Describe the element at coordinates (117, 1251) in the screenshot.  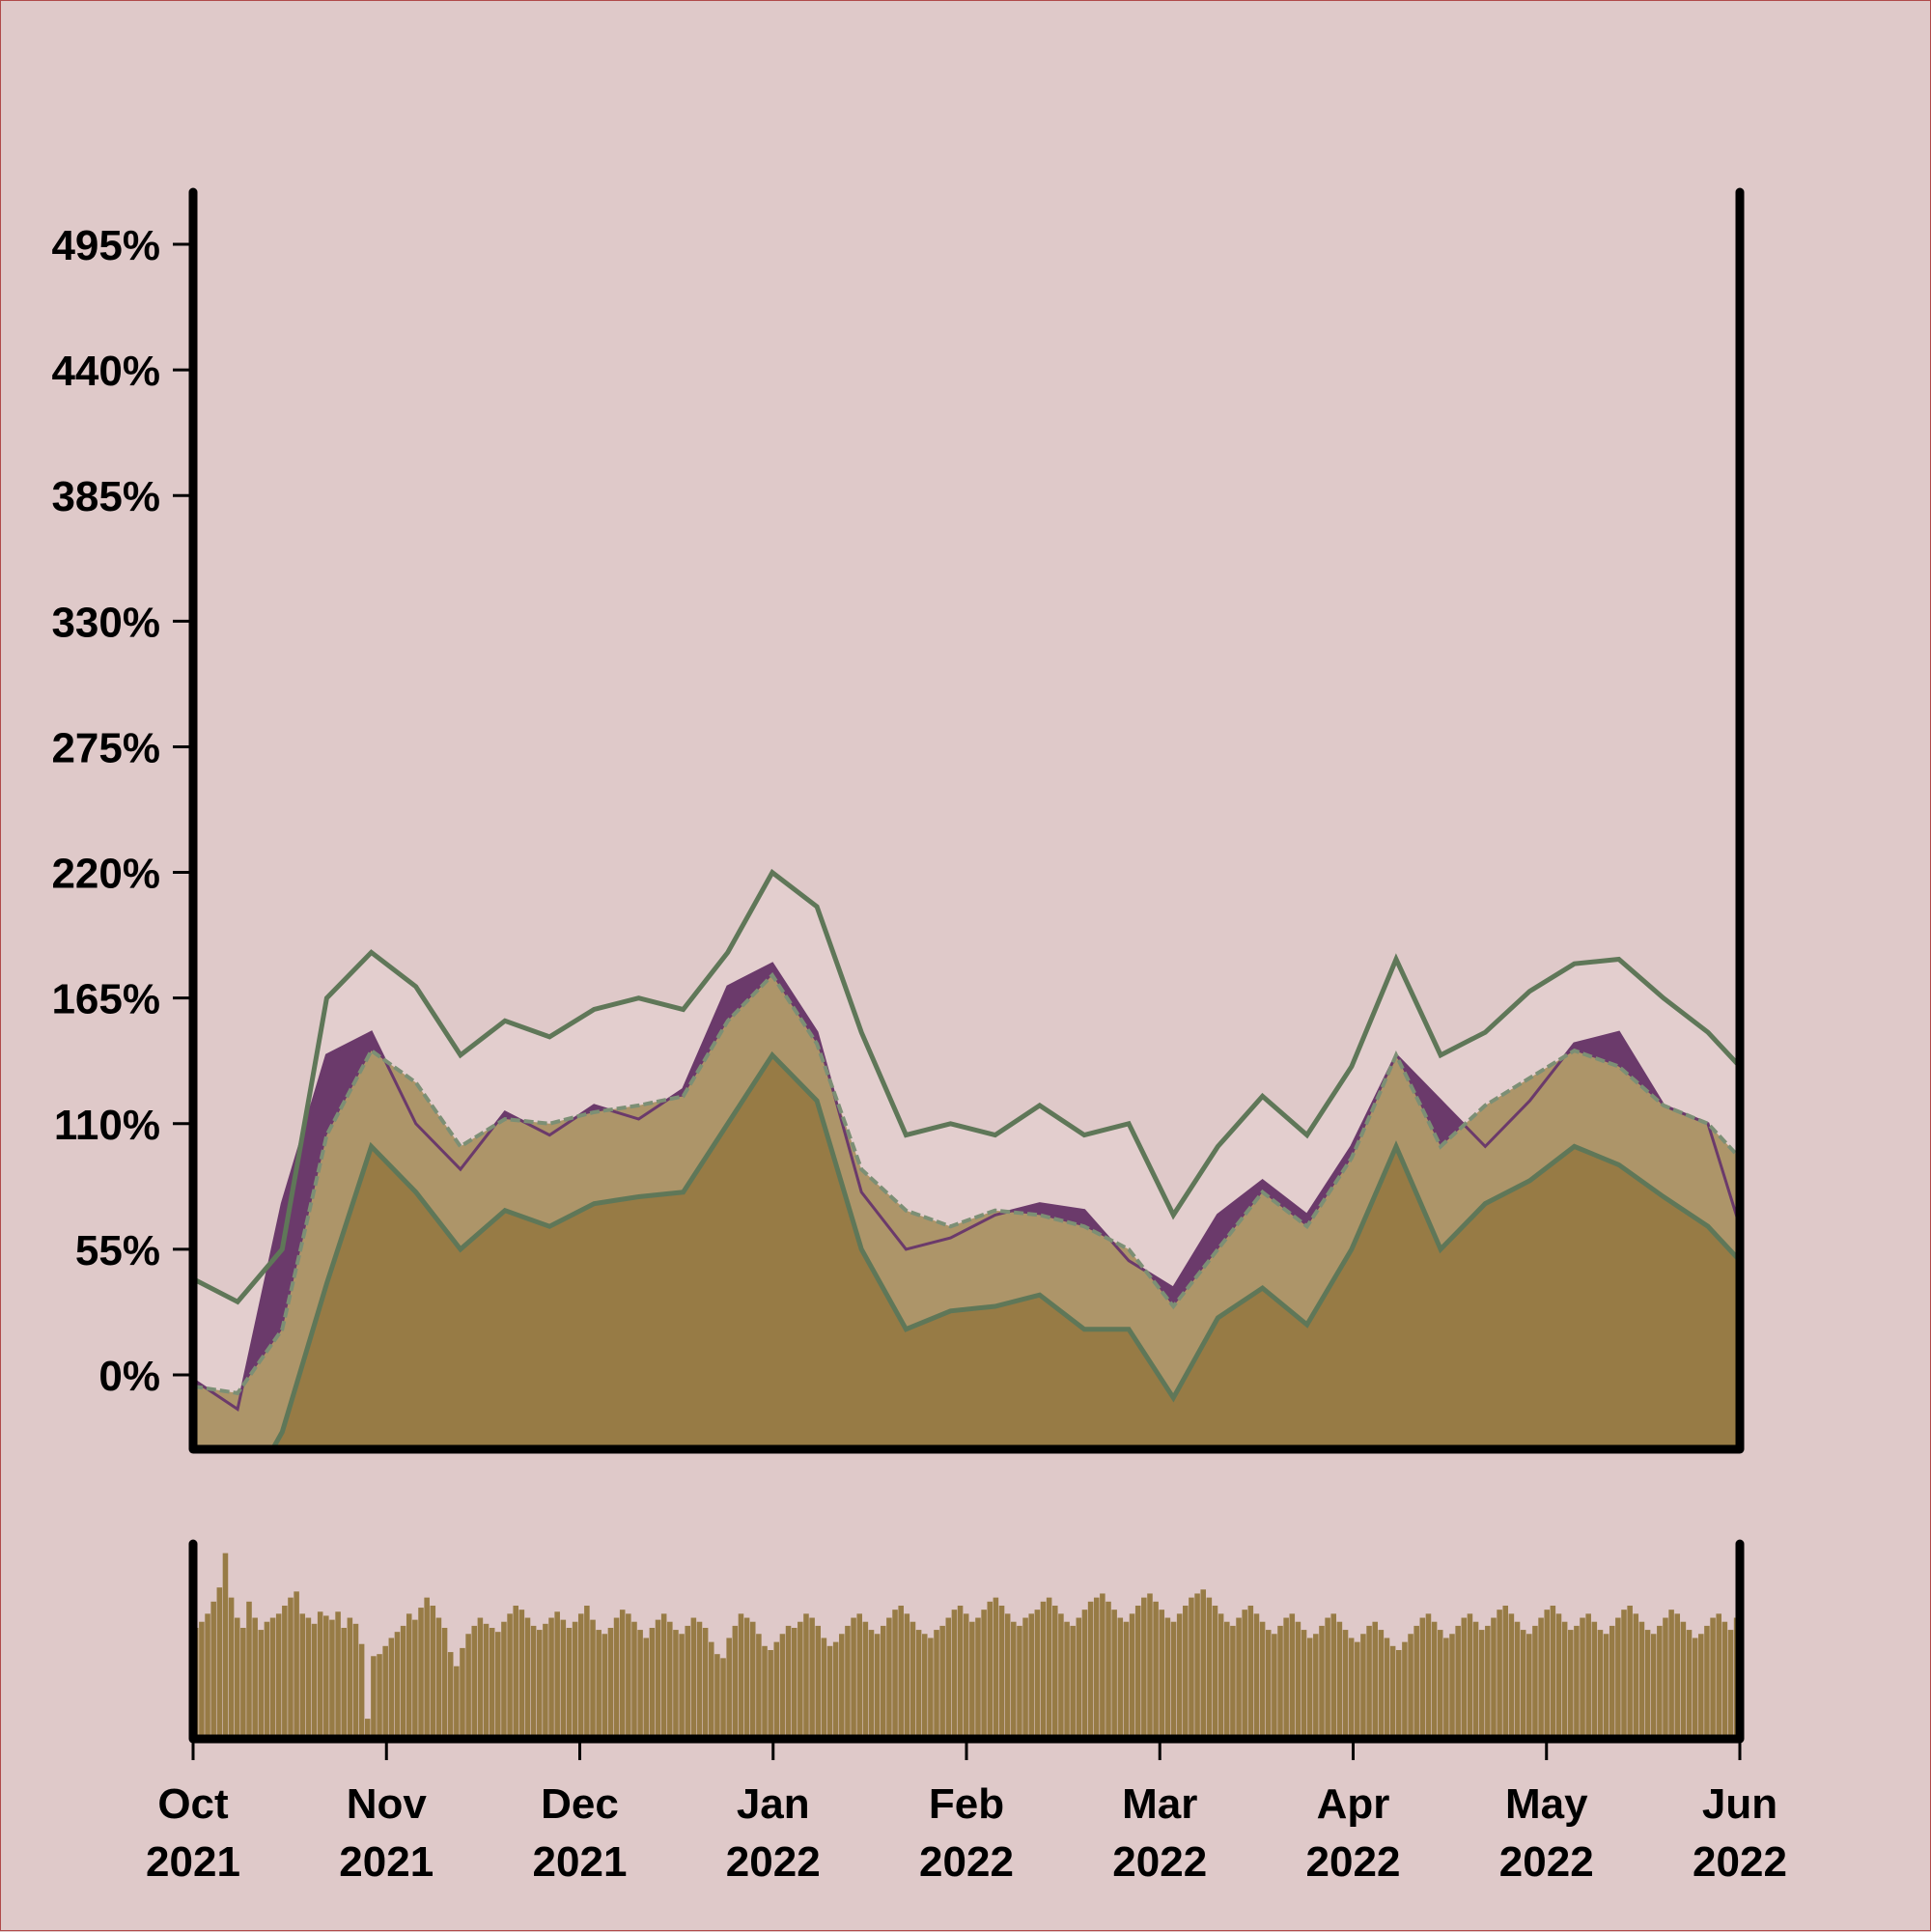
I see `y-tick-label: 55%` at that location.